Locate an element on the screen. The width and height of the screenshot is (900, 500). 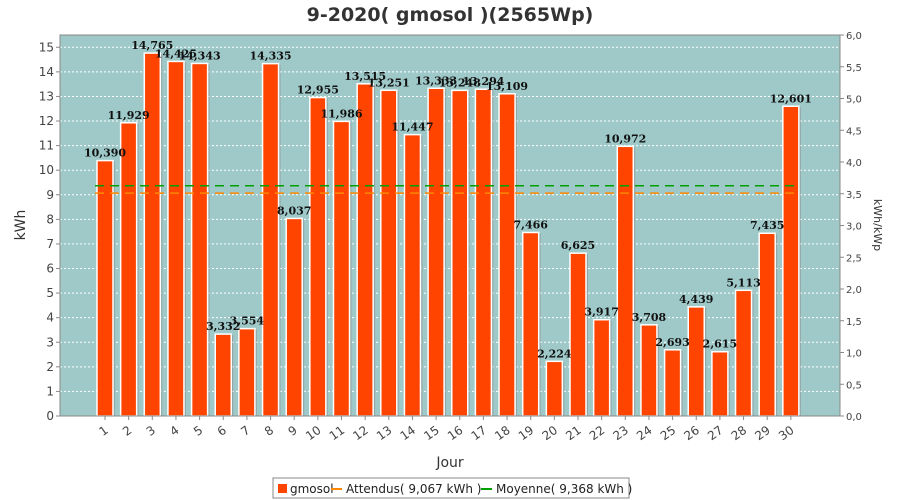
y2-tick-label-1: 0,5 is located at coordinates (854, 385).